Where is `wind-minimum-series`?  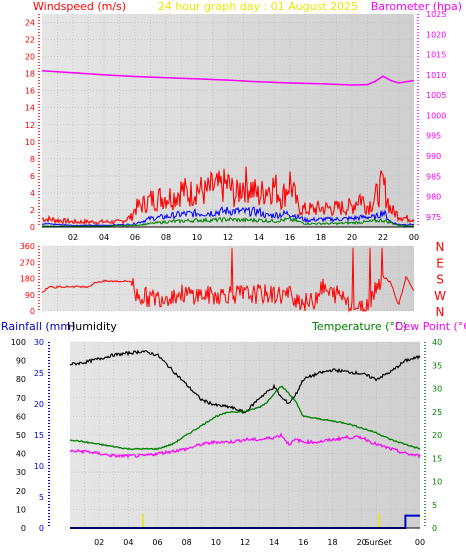
wind-minimum-series is located at coordinates (228, 221).